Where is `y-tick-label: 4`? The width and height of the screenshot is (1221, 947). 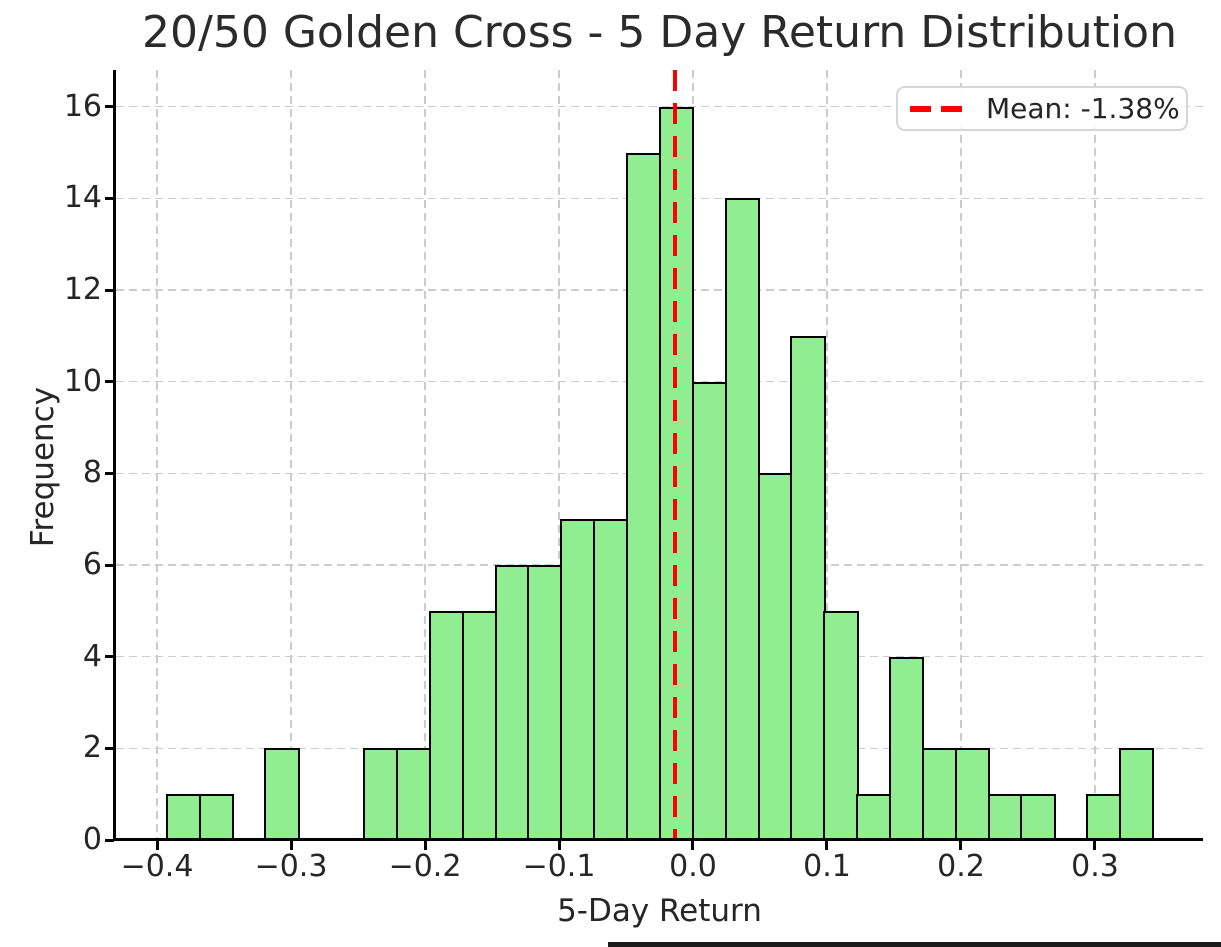 y-tick-label: 4 is located at coordinates (92, 656).